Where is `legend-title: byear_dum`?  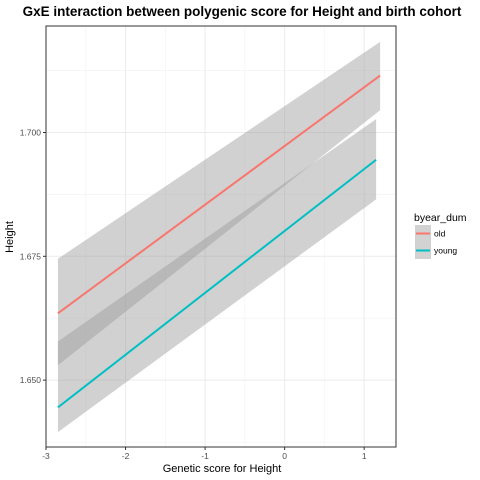 legend-title: byear_dum is located at coordinates (440, 218).